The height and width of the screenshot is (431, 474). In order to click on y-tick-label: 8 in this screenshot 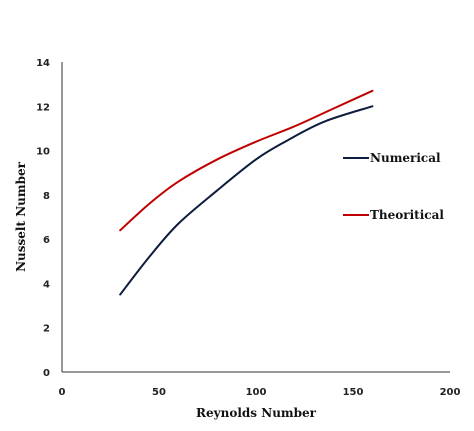, I will do `click(46, 196)`.